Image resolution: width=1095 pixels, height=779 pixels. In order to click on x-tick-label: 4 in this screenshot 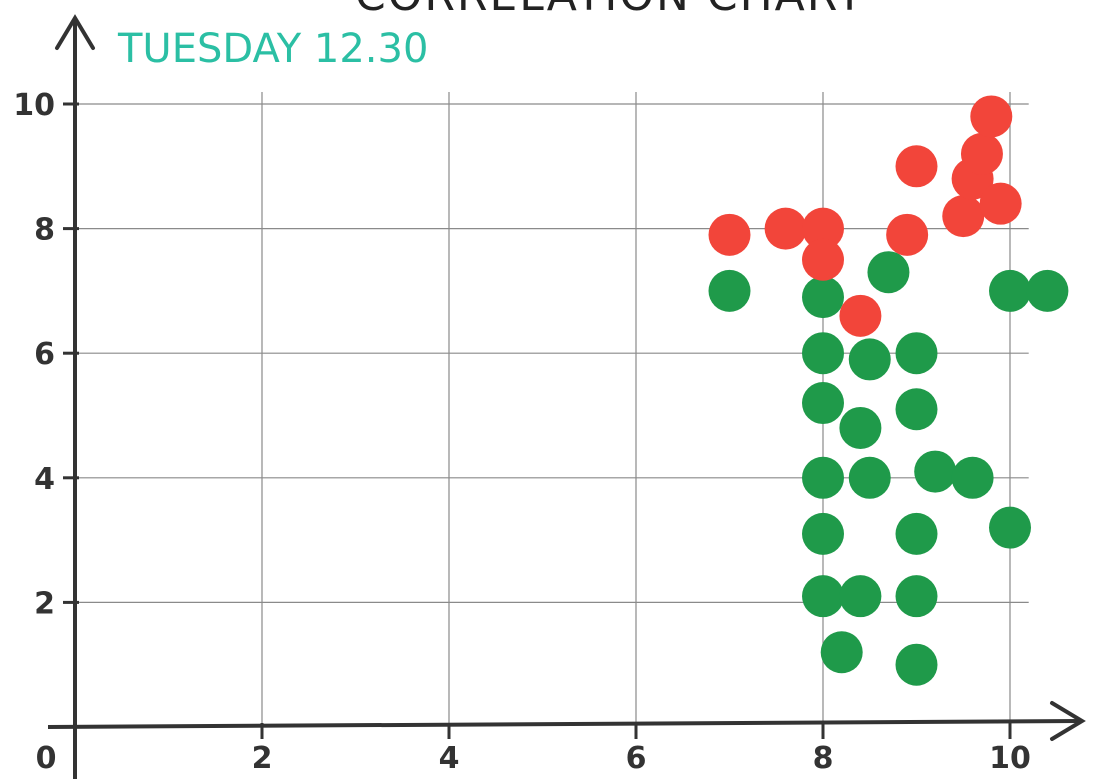, I will do `click(449, 758)`.